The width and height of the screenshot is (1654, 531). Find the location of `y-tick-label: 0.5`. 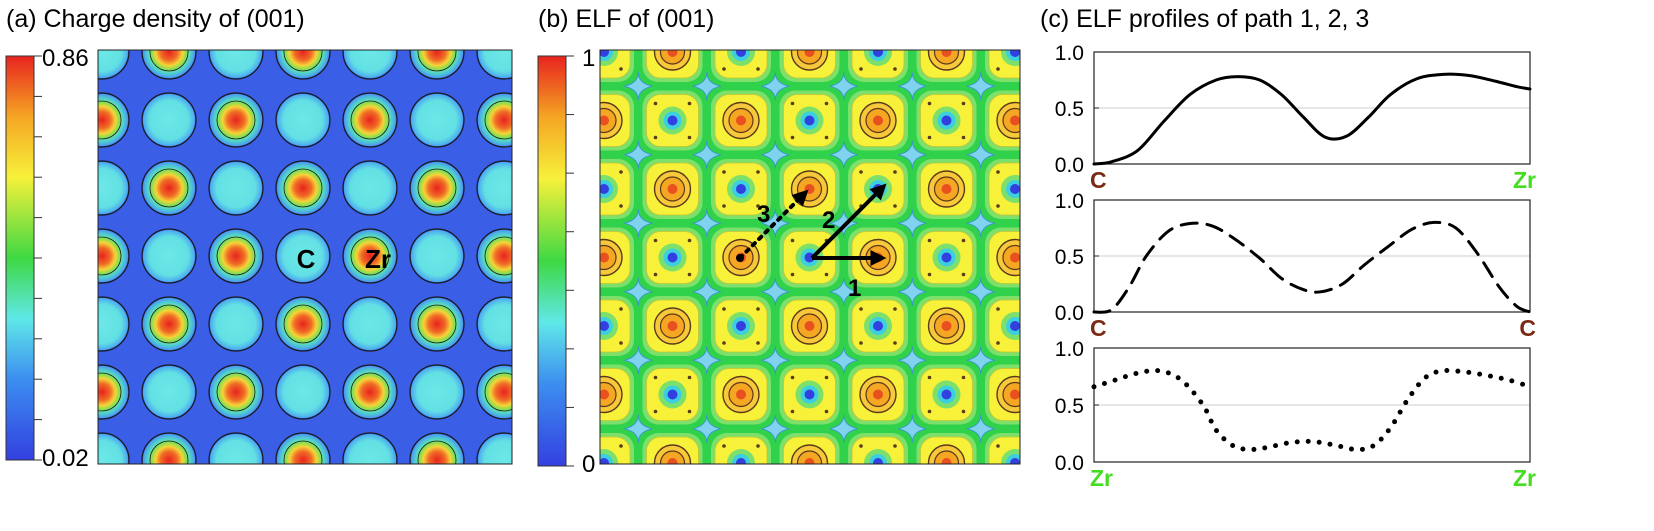

y-tick-label: 0.5 is located at coordinates (1069, 257).